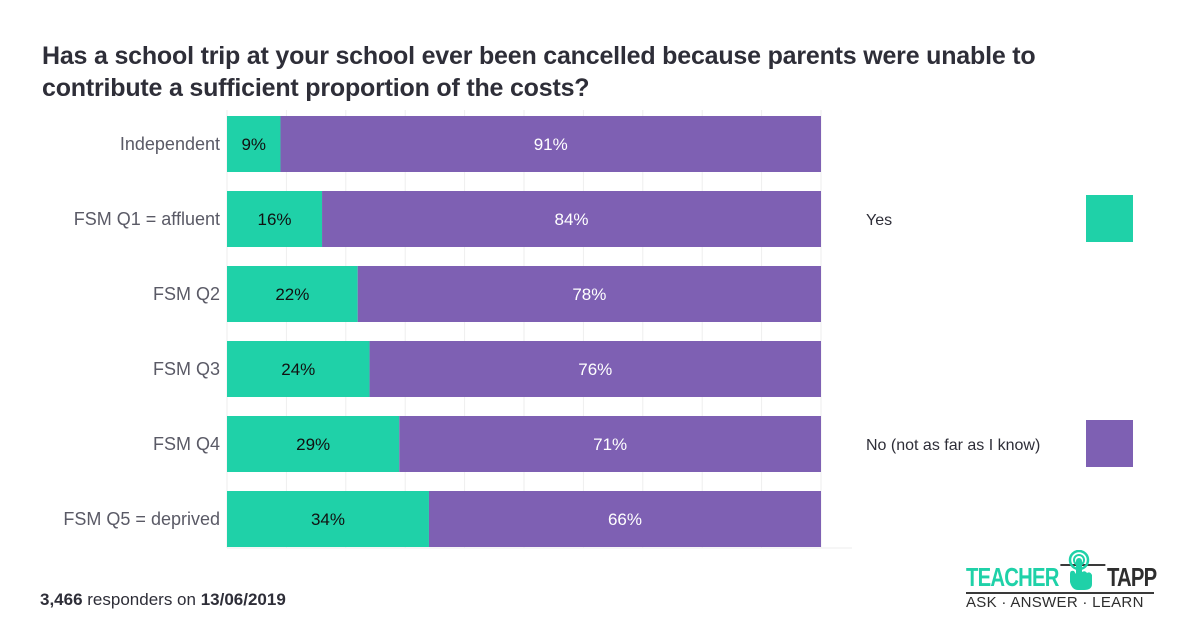 The height and width of the screenshot is (634, 1184). I want to click on data-label-no: 78%, so click(589, 294).